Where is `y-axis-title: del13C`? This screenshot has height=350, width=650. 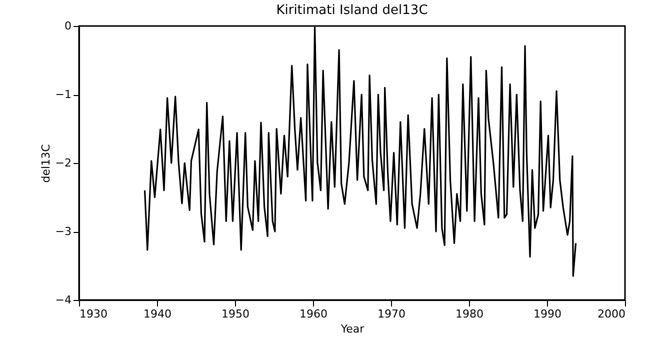 y-axis-title: del13C is located at coordinates (45, 163).